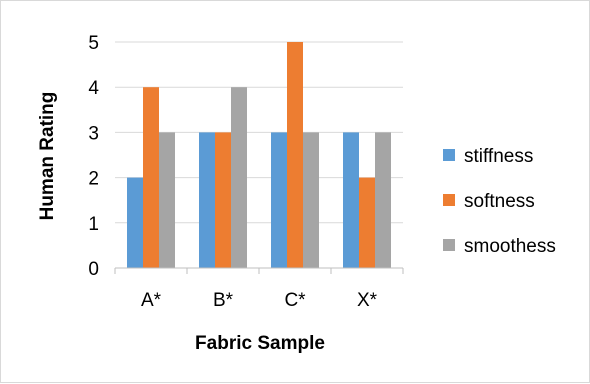  I want to click on y-tick-label: 1, so click(93, 224).